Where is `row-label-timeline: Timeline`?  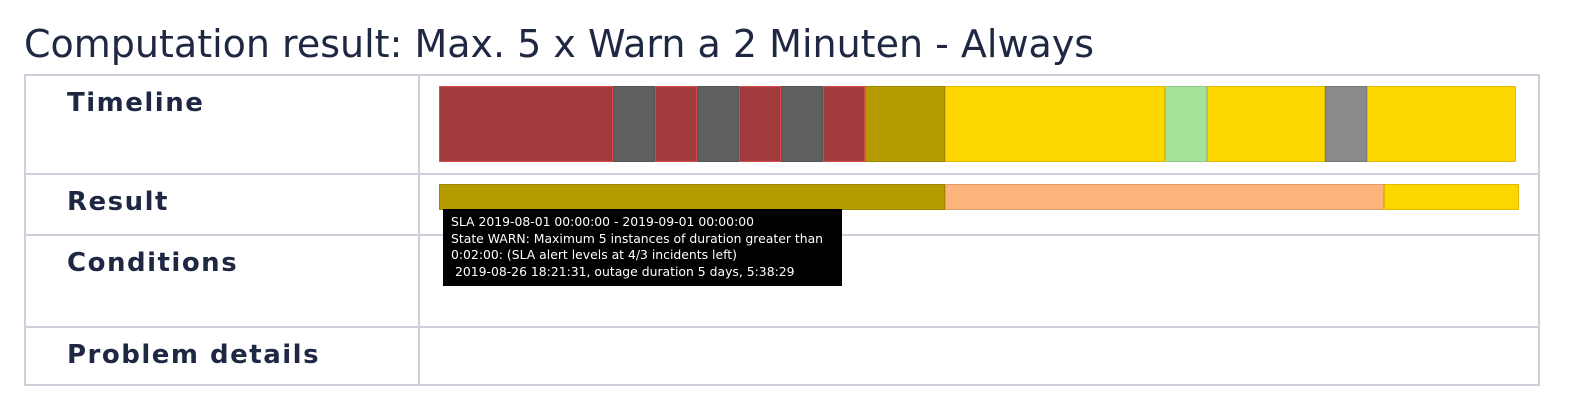 row-label-timeline: Timeline is located at coordinates (136, 103).